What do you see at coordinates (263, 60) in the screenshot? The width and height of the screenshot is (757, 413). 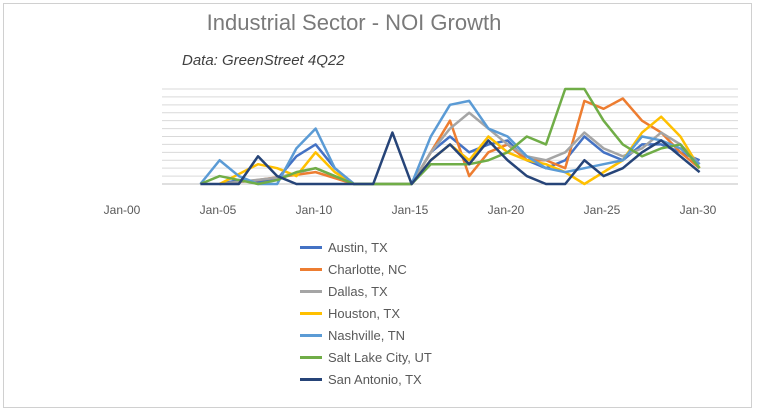 I see `chart-subtitle: Data: GreenStreet 4Q22` at bounding box center [263, 60].